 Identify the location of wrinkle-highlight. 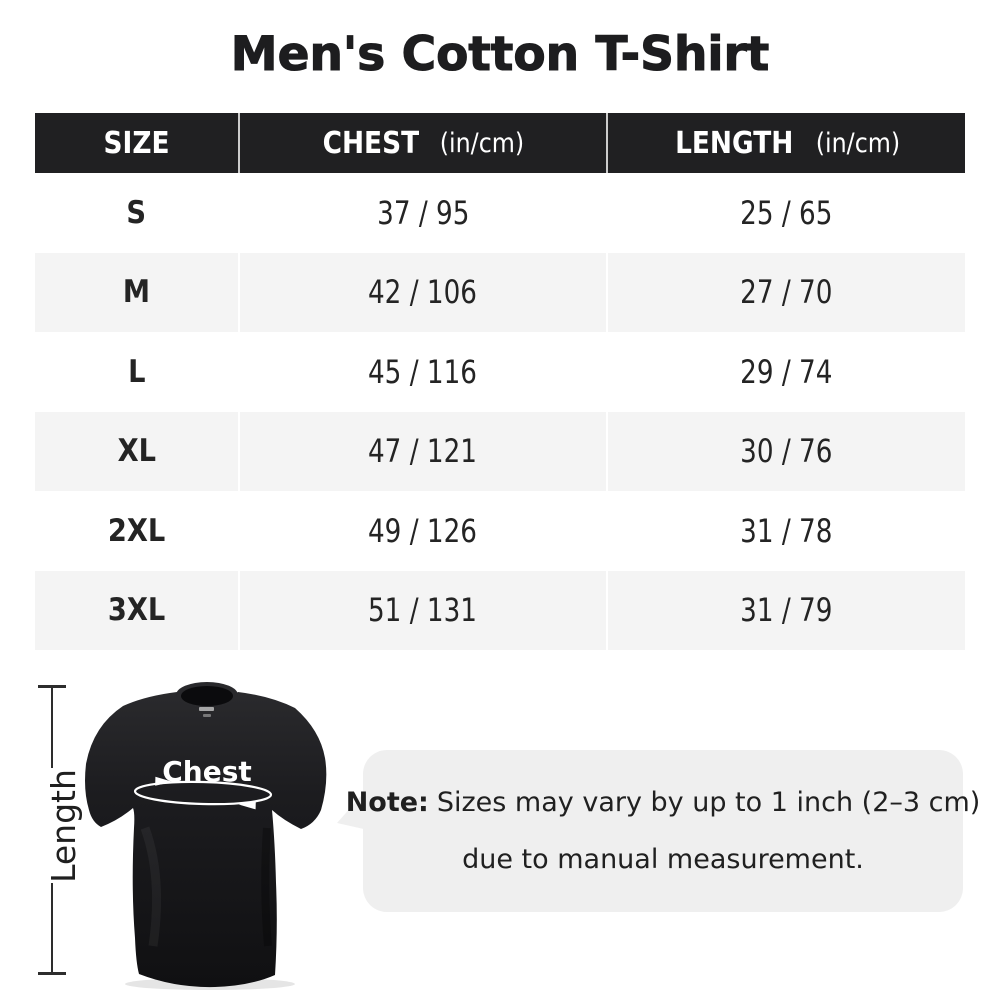
(151, 886).